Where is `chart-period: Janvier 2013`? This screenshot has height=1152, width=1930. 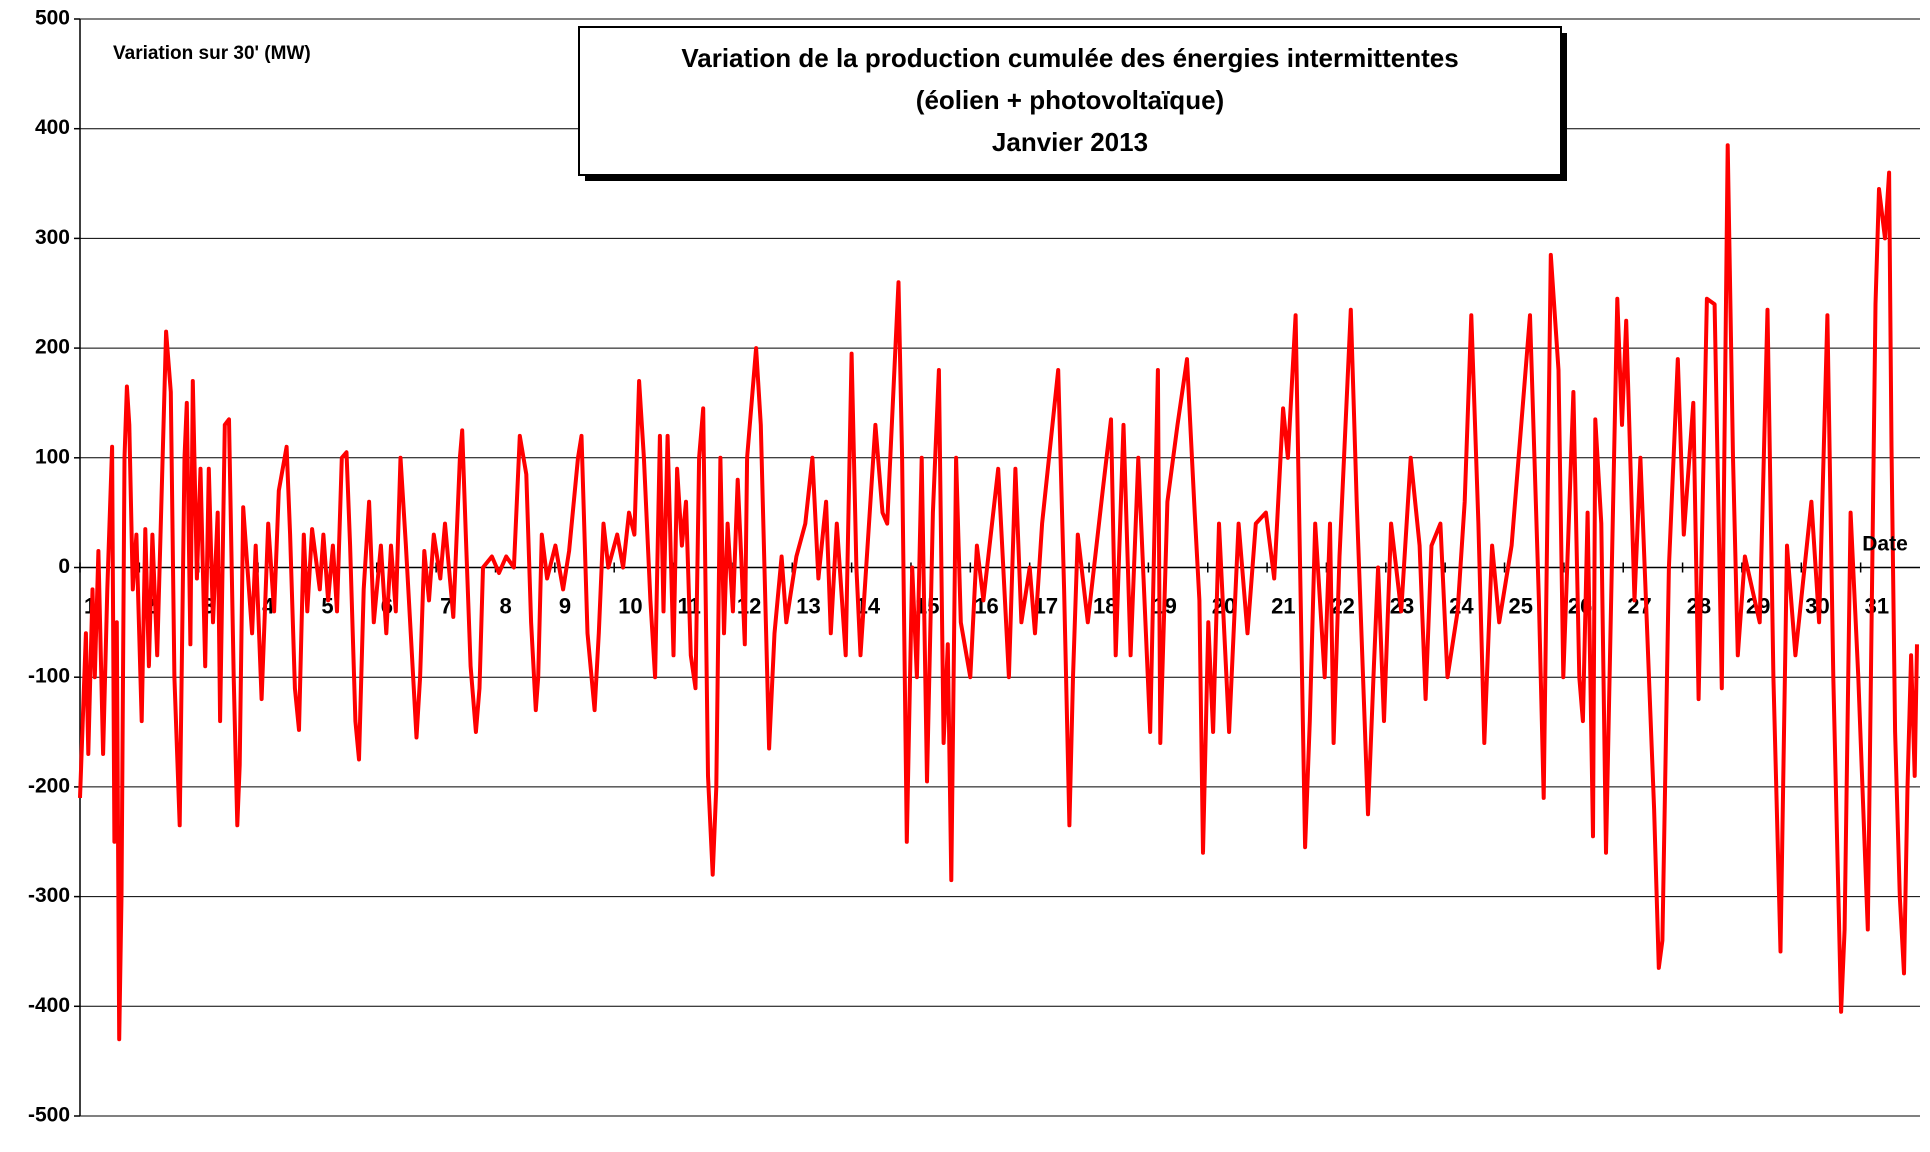
chart-period: Janvier 2013 is located at coordinates (1070, 142).